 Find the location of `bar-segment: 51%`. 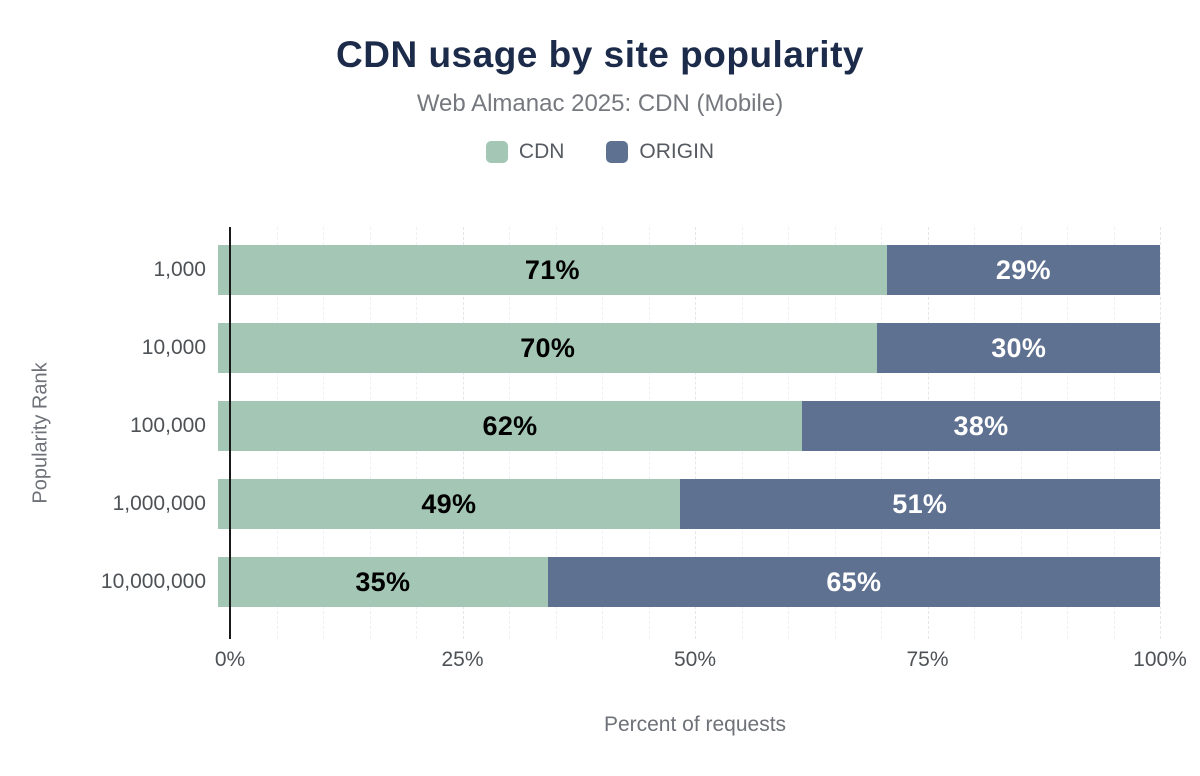

bar-segment: 51% is located at coordinates (919, 504).